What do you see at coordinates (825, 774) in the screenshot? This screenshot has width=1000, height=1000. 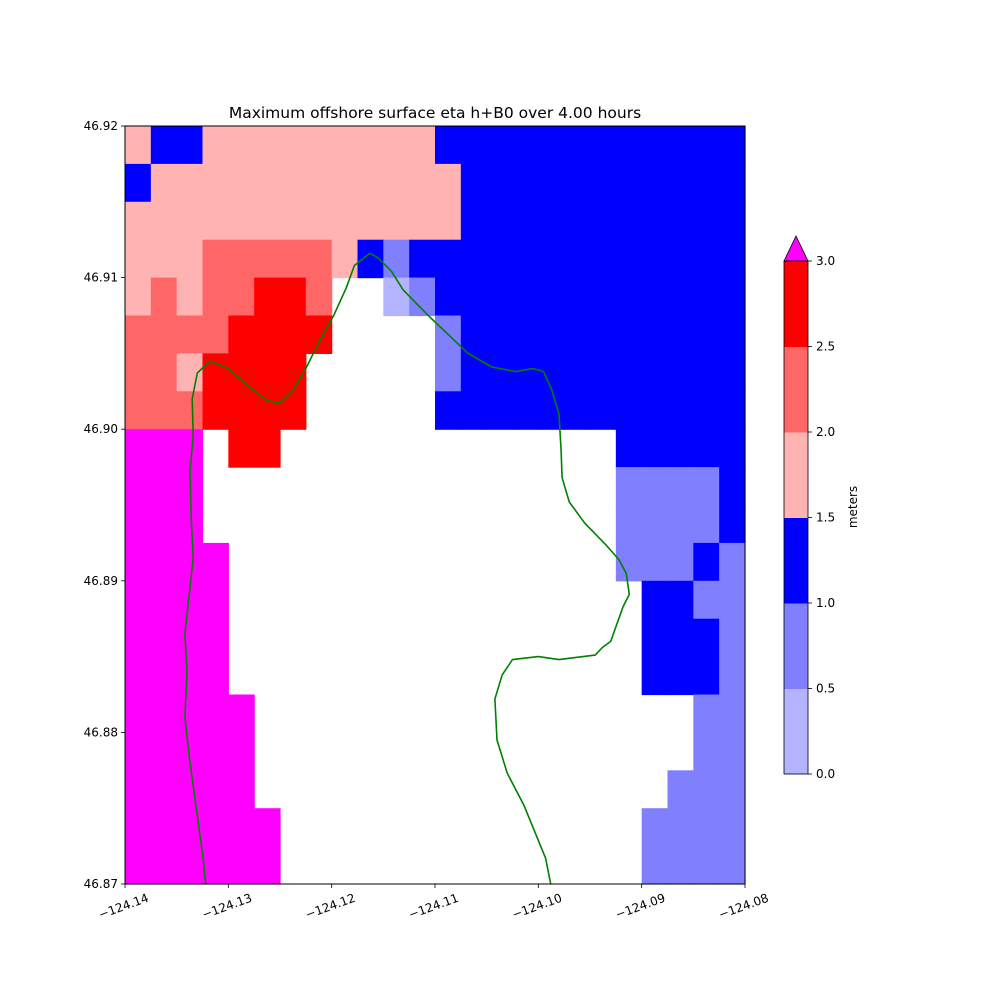 I see `colorbar-tick-label: 0.0` at bounding box center [825, 774].